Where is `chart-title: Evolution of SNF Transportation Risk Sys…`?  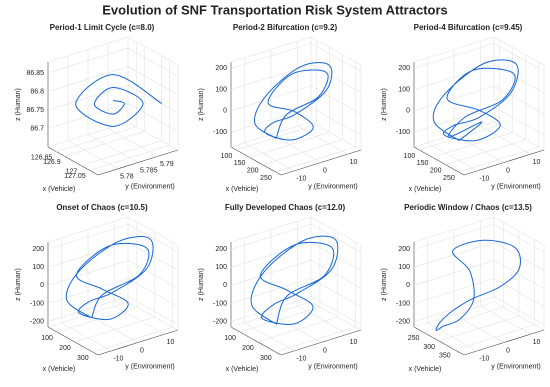
chart-title: Evolution of SNF Transportation Risk Sys… is located at coordinates (275, 9).